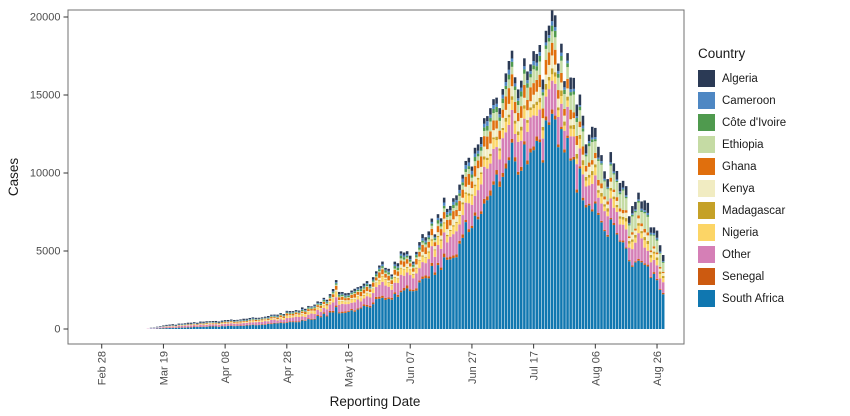  Describe the element at coordinates (706, 78) in the screenshot. I see `legend-key-swatch` at that location.